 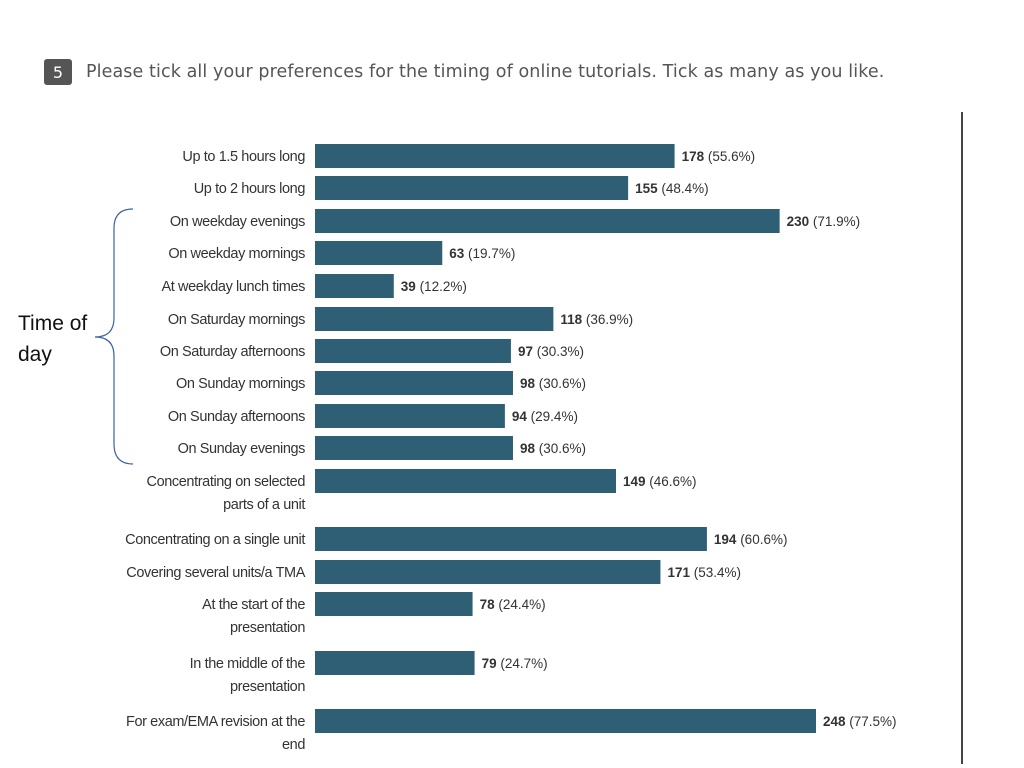 I want to click on question-number-badge: 5, so click(x=58, y=72).